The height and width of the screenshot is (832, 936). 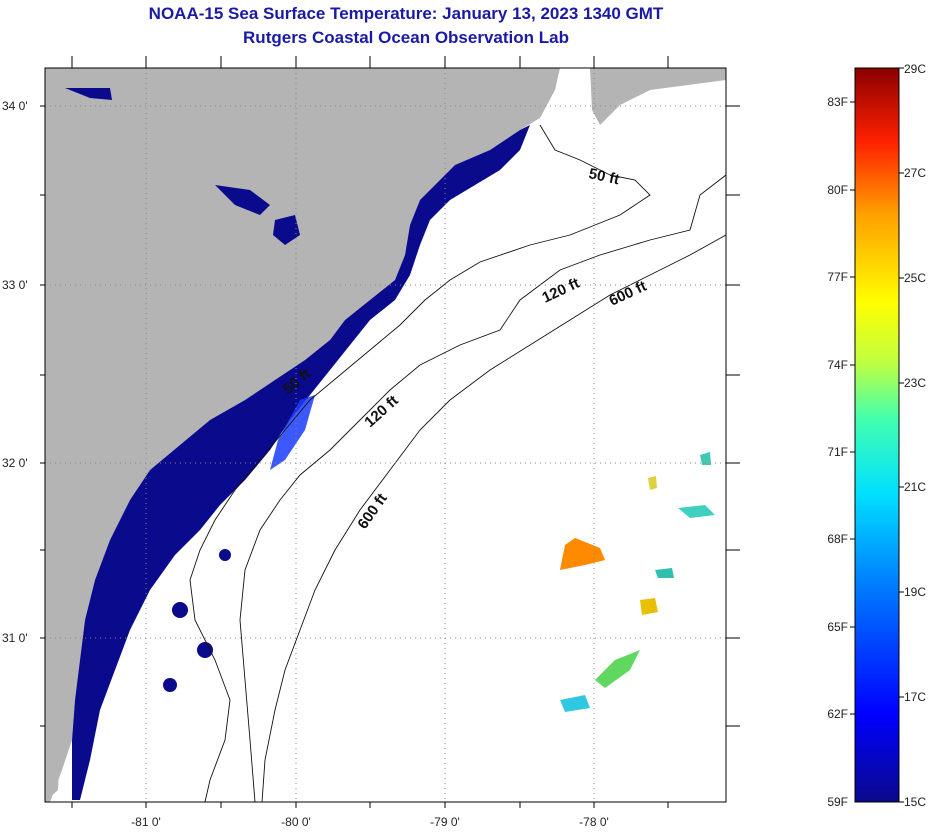 What do you see at coordinates (837, 190) in the screenshot?
I see `colorbar-f-label: 80F` at bounding box center [837, 190].